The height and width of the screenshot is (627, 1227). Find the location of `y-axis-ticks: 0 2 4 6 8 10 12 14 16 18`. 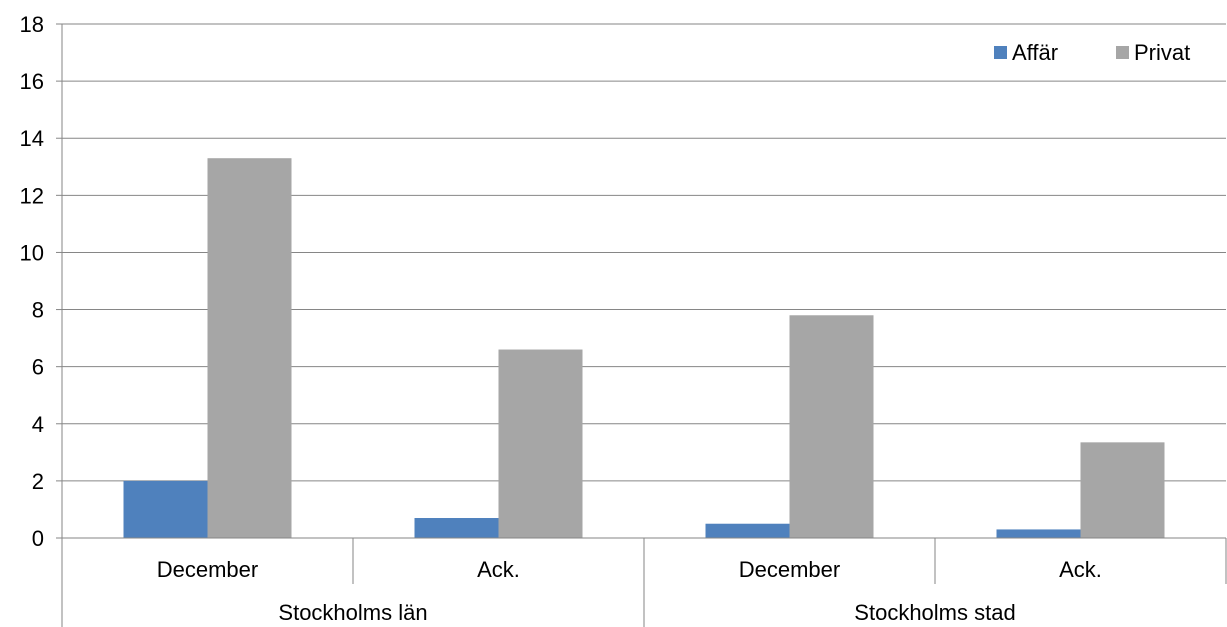

y-axis-ticks: 0 2 4 6 8 10 12 14 16 18 is located at coordinates (41, 281).